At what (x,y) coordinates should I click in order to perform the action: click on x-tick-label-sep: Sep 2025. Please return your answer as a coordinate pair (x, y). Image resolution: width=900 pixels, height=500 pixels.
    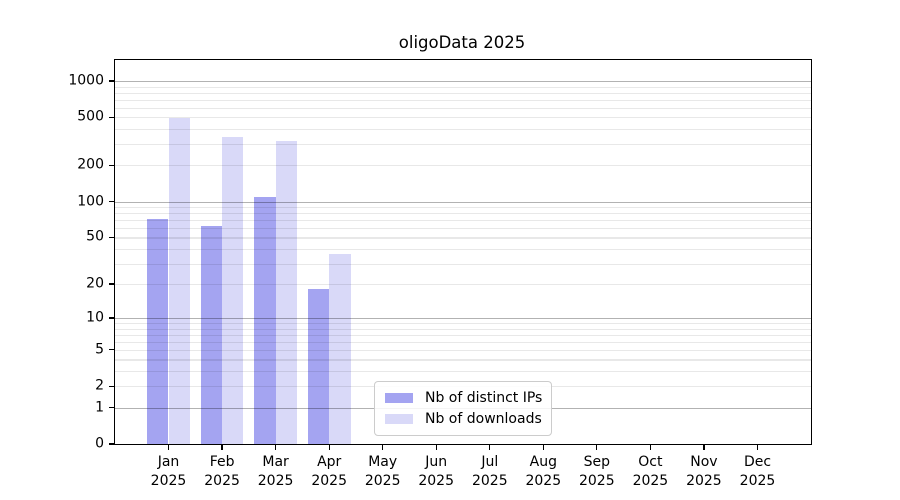
    Looking at the image, I should click on (597, 471).